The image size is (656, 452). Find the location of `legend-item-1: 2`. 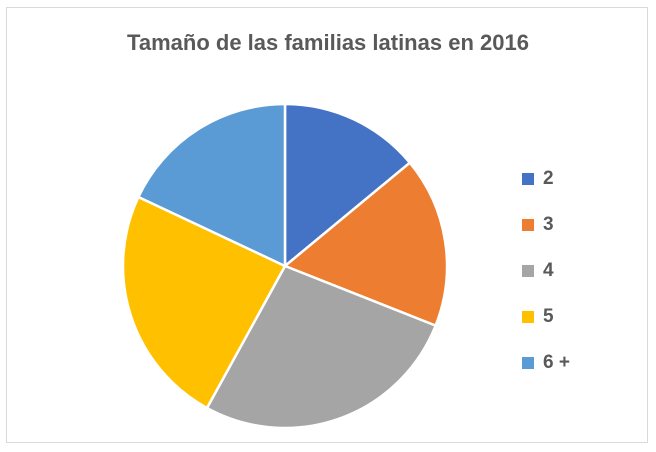

legend-item-1: 2 is located at coordinates (546, 178).